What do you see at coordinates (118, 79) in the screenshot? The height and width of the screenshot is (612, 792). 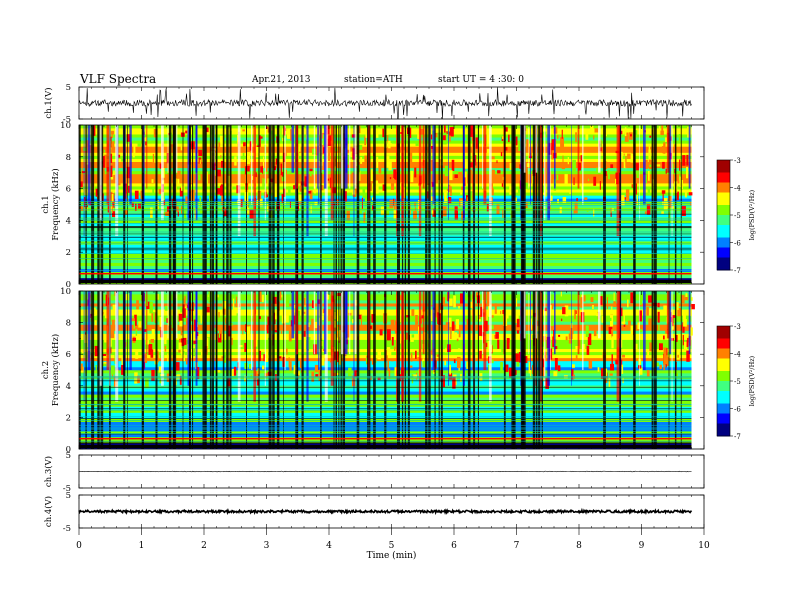 I see `chart-title: VLF Spectra` at bounding box center [118, 79].